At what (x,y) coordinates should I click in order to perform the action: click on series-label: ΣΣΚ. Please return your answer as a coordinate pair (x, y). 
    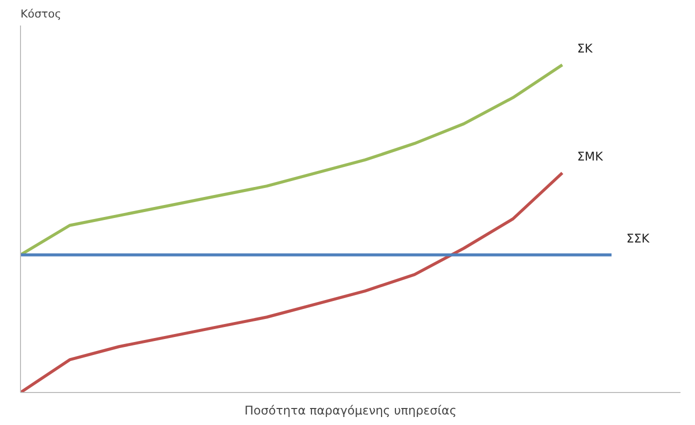
    Looking at the image, I should click on (638, 238).